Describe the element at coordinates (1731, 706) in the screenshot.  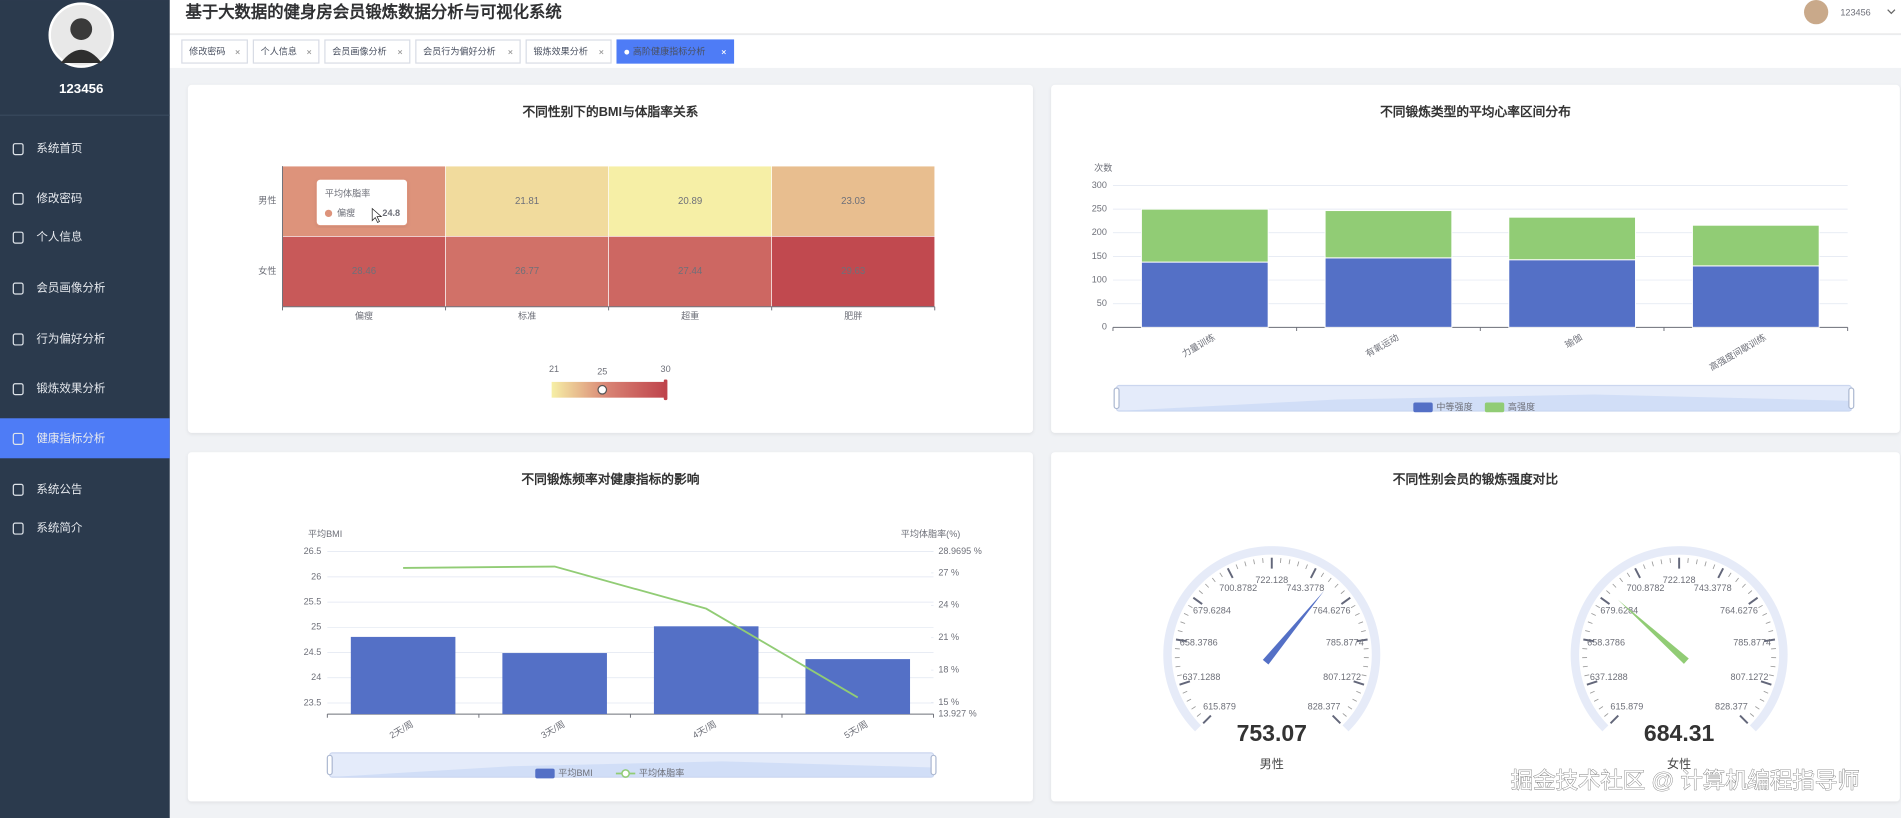
I see `gauge-tick-label: 828.377` at that location.